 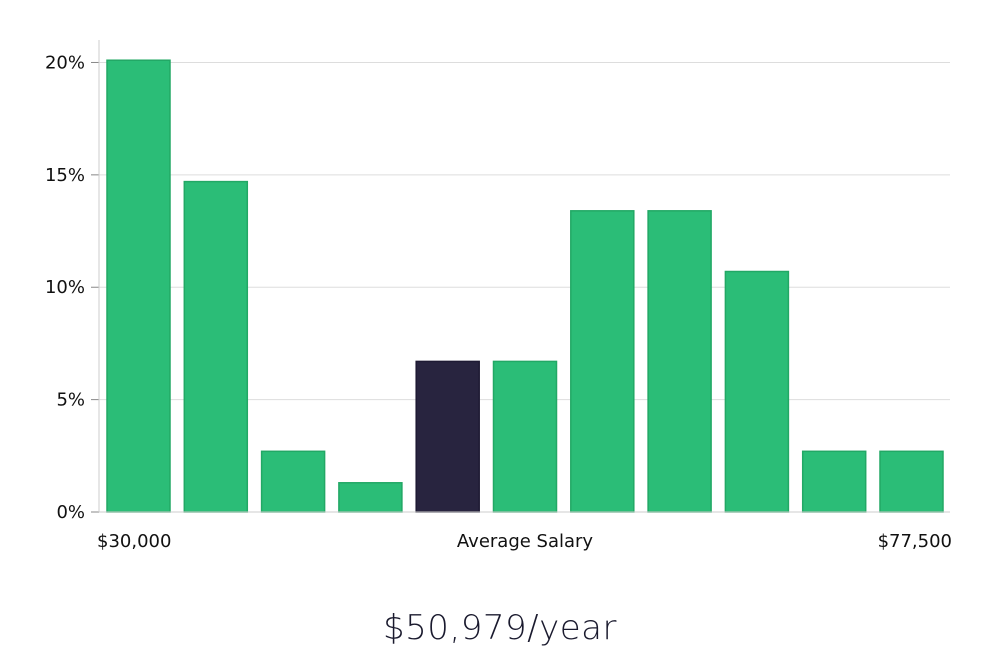 I want to click on tick-labels: 0% 5% 10% 15% 20%, so click(x=65, y=287).